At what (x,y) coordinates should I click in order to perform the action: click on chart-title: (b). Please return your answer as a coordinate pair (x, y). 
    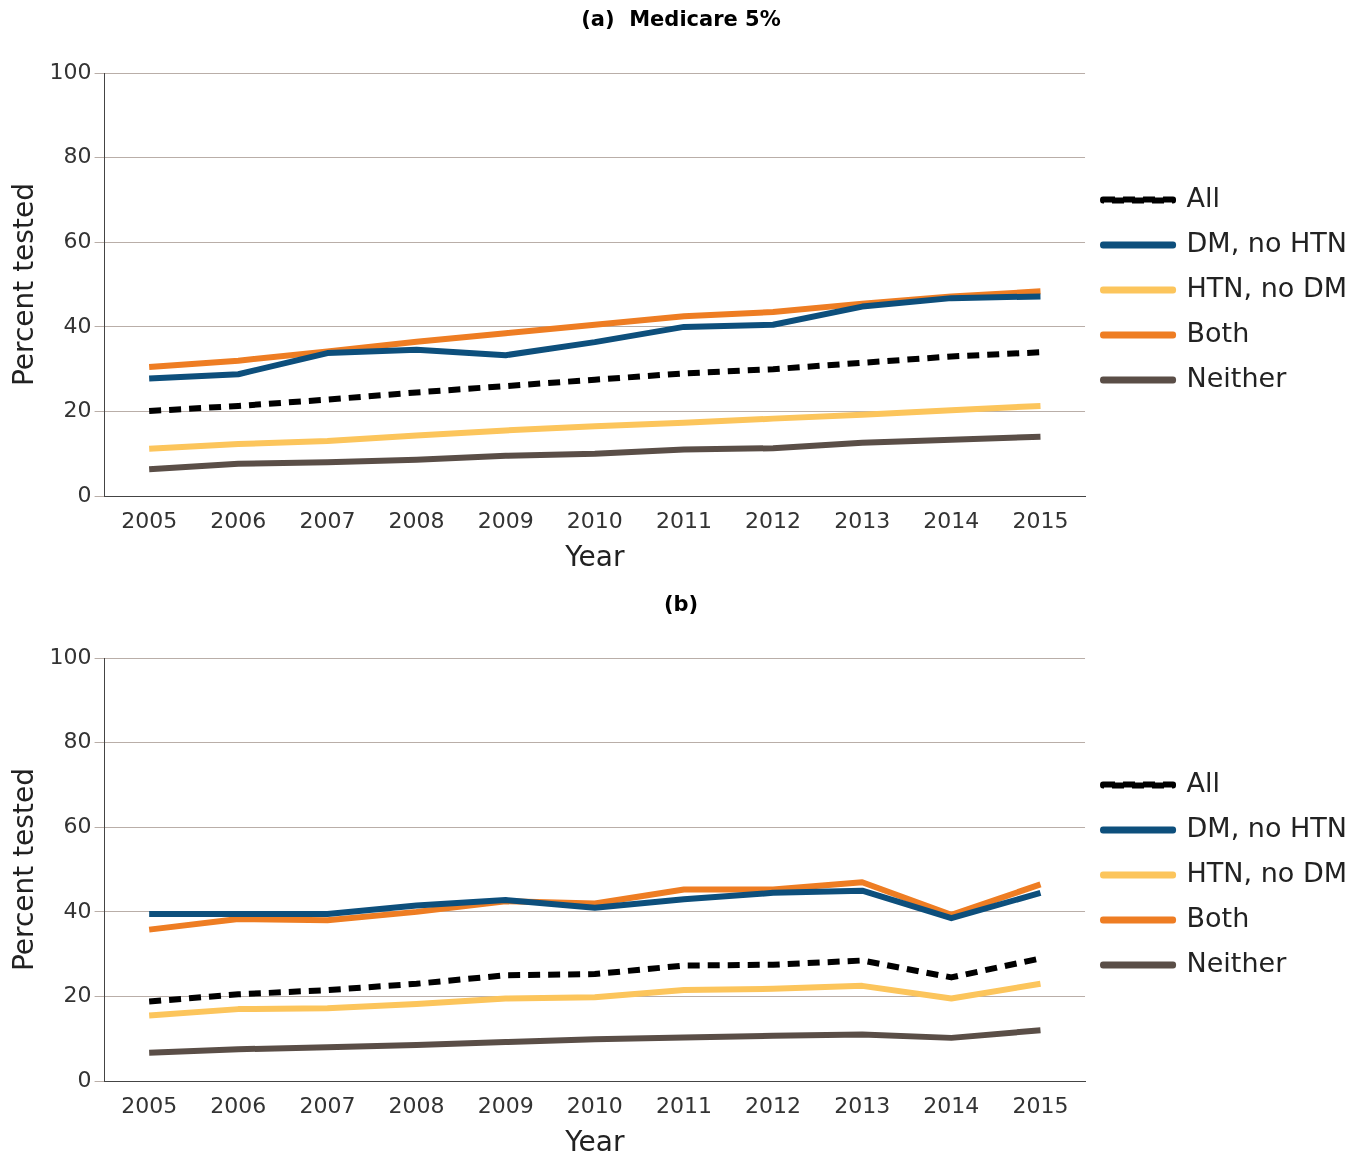
    Looking at the image, I should click on (681, 604).